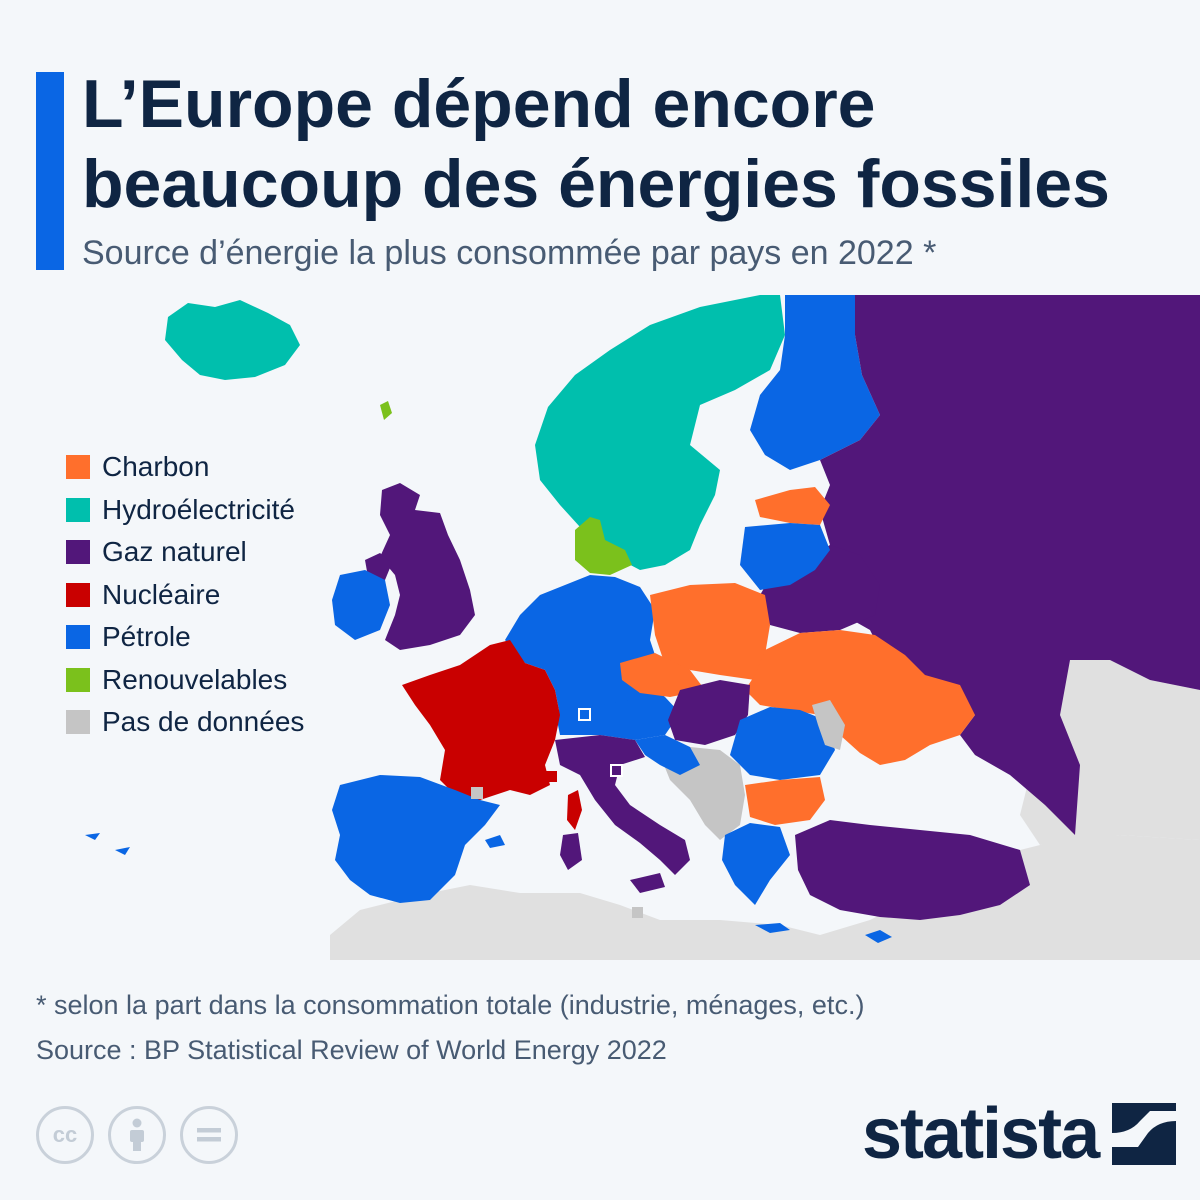 This screenshot has height=1200, width=1200. What do you see at coordinates (78, 722) in the screenshot?
I see `legend-swatch-pas-de-donnees` at bounding box center [78, 722].